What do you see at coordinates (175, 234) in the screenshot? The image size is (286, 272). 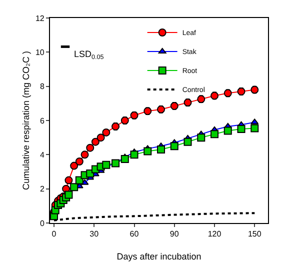 I see `x-tick-label: 90` at bounding box center [175, 234].